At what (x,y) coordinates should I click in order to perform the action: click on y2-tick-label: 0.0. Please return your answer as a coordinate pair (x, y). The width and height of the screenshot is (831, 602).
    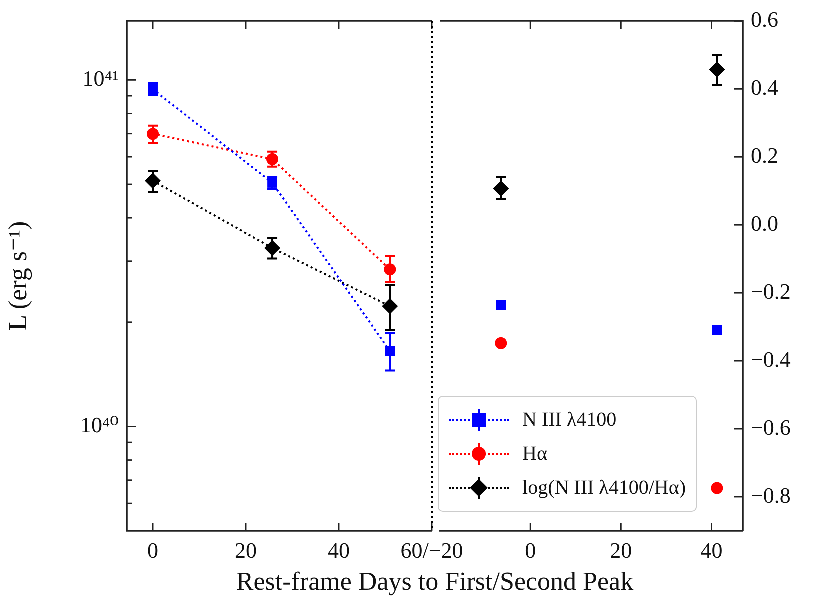
    Looking at the image, I should click on (764, 223).